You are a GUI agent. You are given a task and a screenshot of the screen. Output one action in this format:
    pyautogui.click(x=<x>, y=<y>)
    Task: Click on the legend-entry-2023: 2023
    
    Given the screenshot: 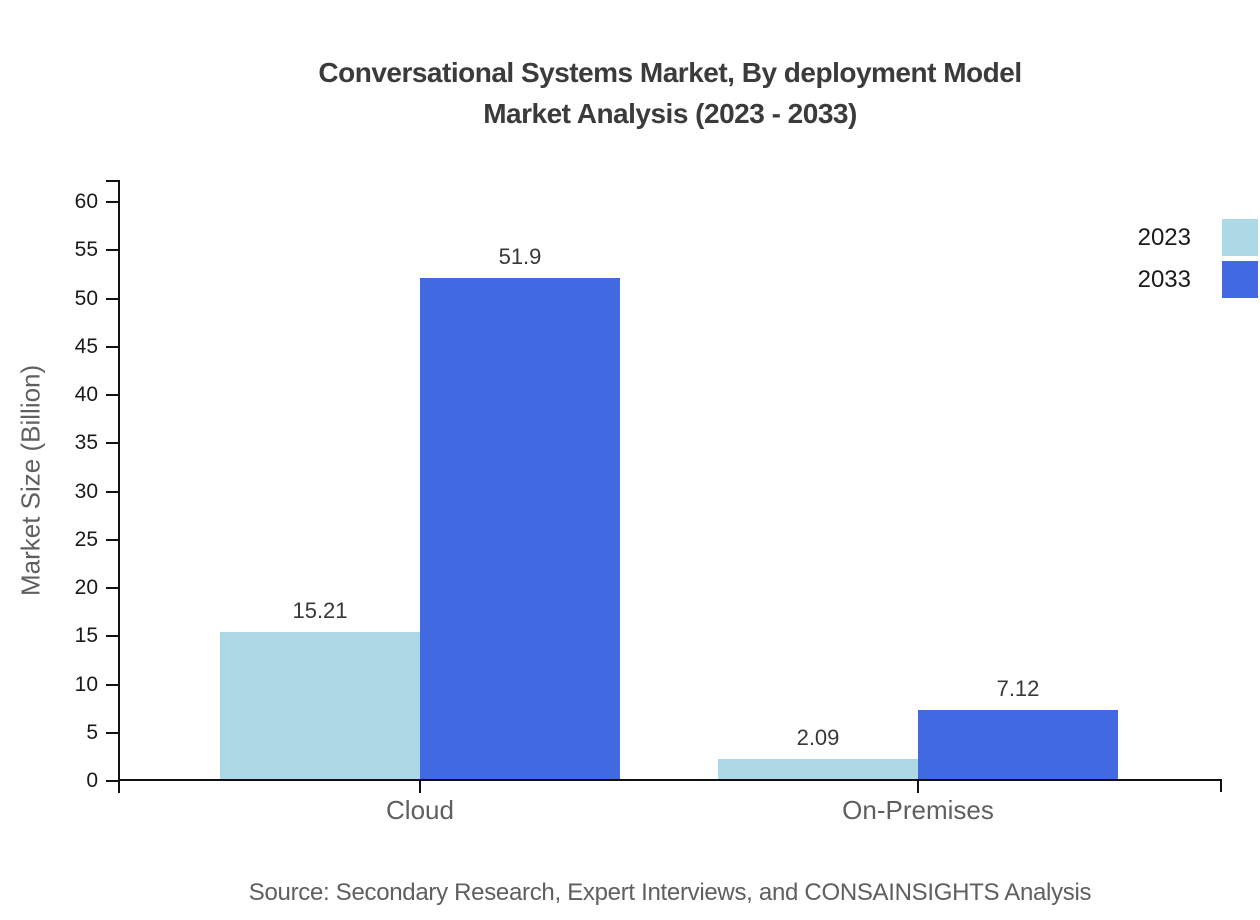 What is the action you would take?
    pyautogui.click(x=1198, y=237)
    